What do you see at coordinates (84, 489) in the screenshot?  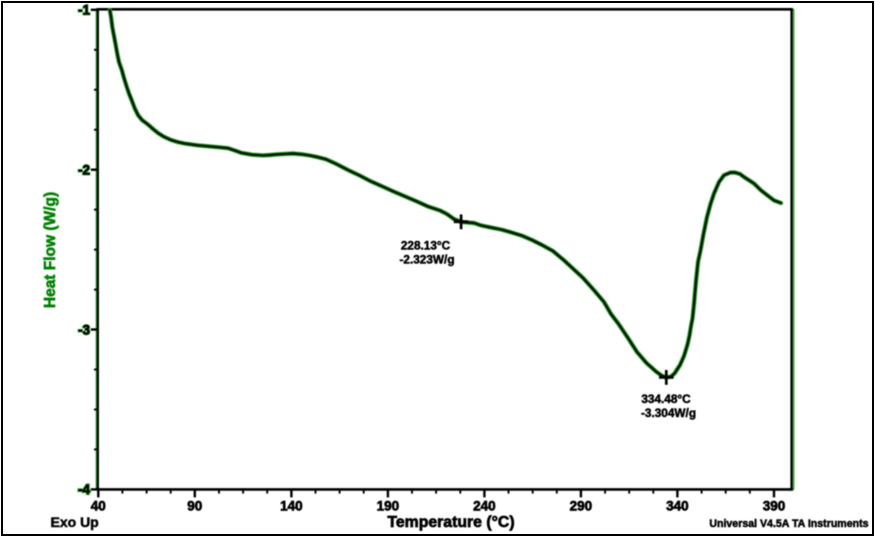 I see `svg-text: -4` at bounding box center [84, 489].